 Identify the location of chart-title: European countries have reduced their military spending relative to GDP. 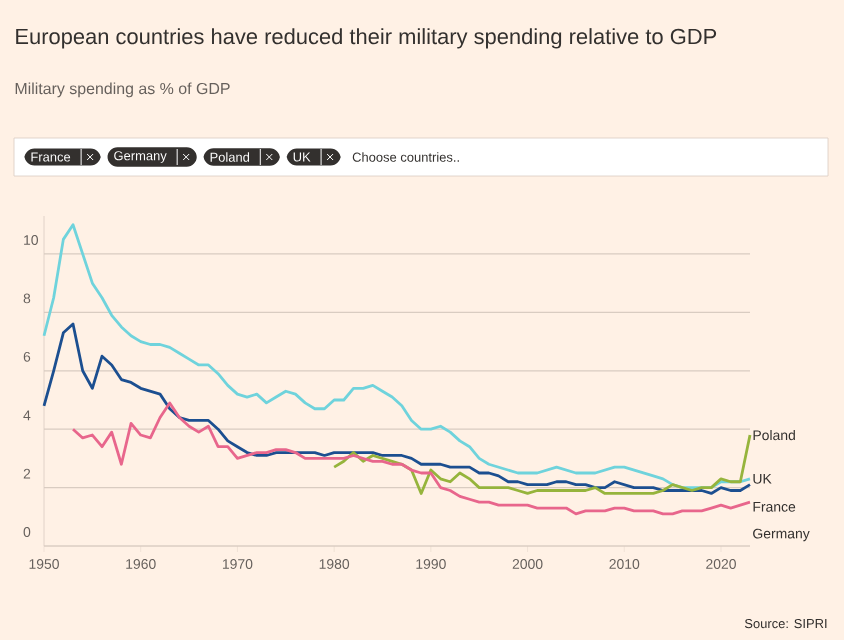
(366, 38).